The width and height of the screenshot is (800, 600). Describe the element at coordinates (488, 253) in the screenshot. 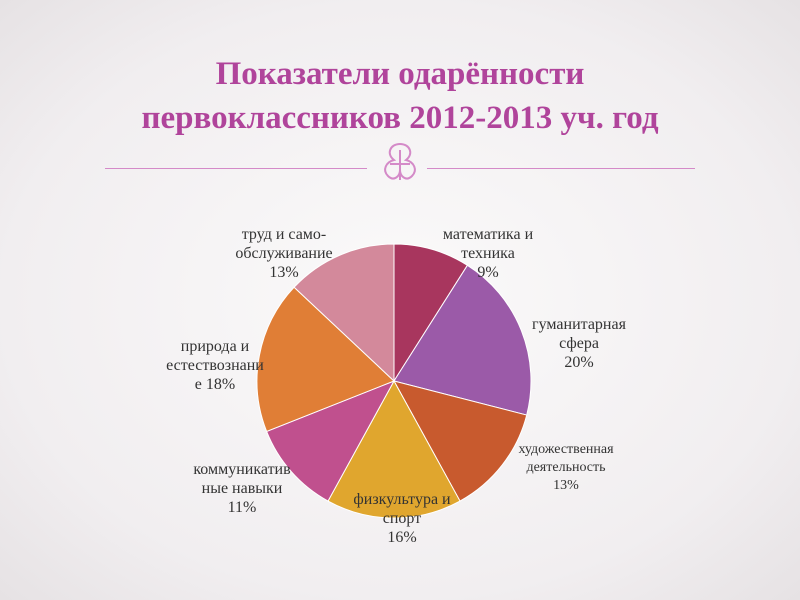

I see `slice-label-math: математика и техника 9%` at that location.